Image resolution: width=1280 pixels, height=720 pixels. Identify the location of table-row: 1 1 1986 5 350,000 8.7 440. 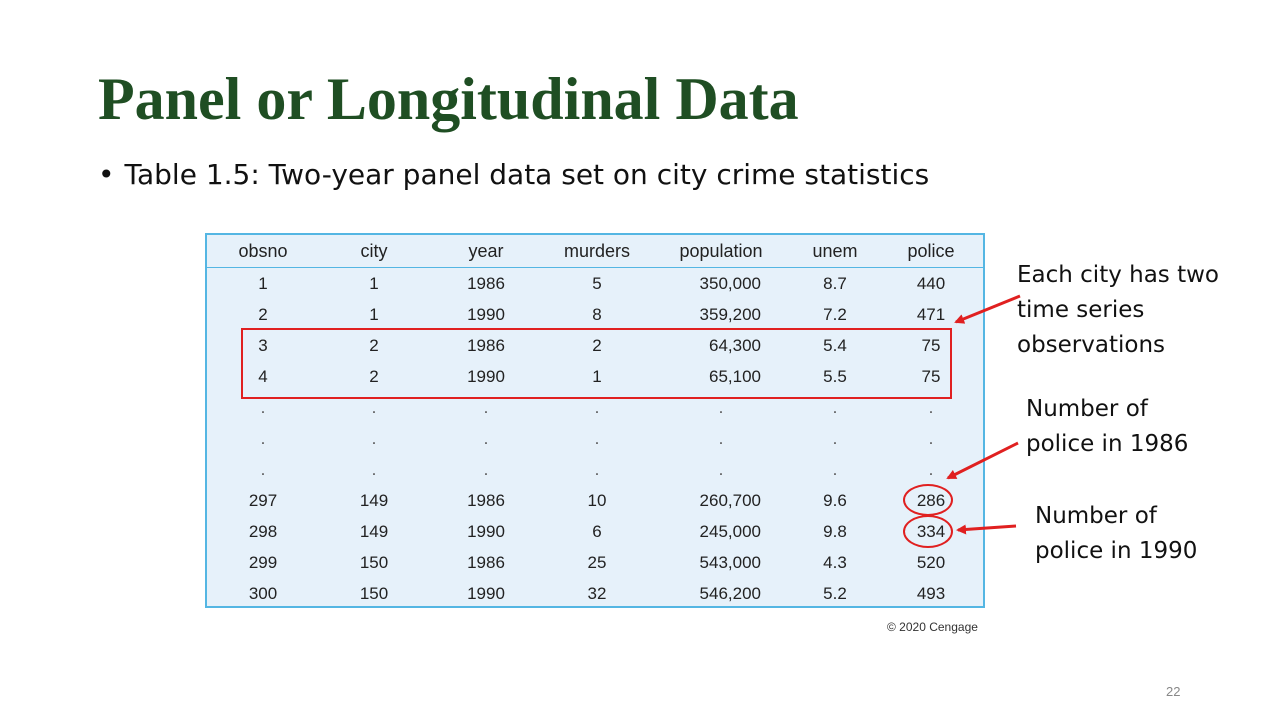
(595, 284).